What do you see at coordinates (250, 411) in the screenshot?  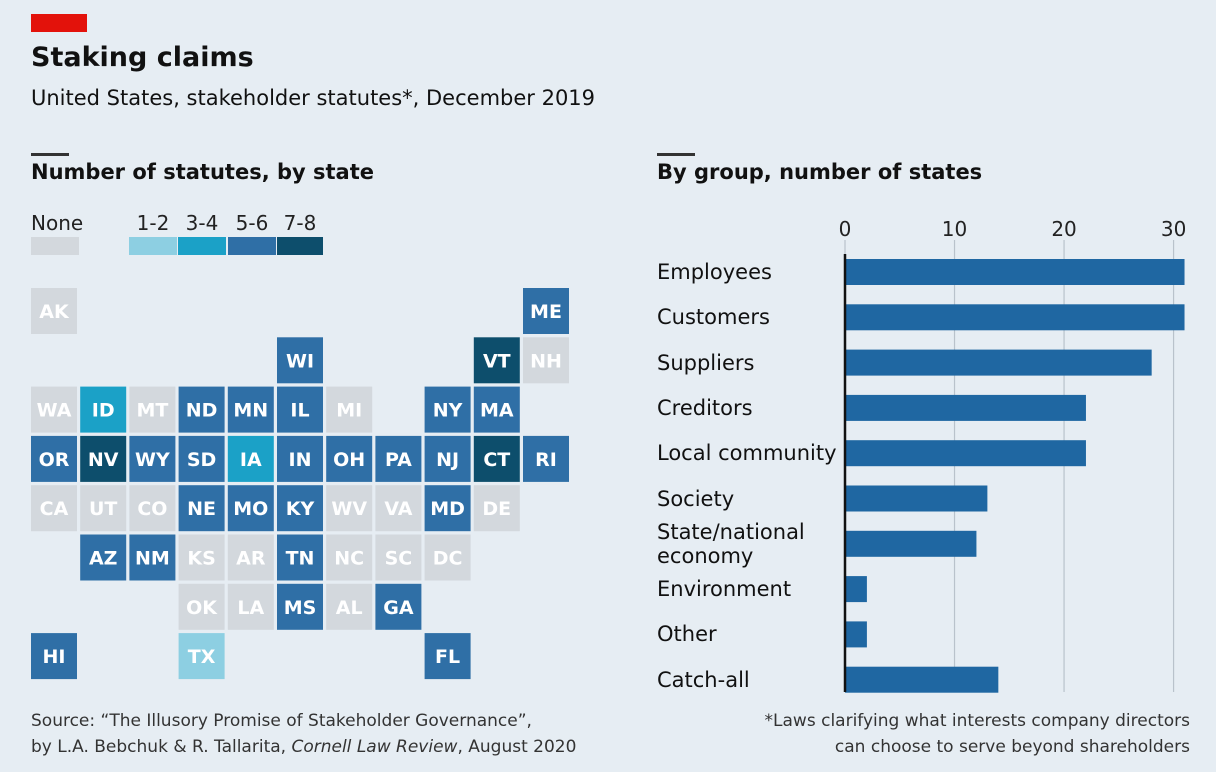 I see `state-label: MN` at bounding box center [250, 411].